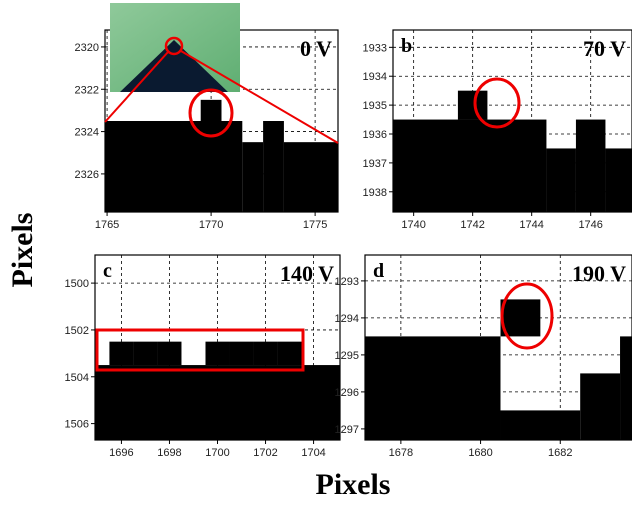  I want to click on x-tick-label: 1746, so click(590, 225).